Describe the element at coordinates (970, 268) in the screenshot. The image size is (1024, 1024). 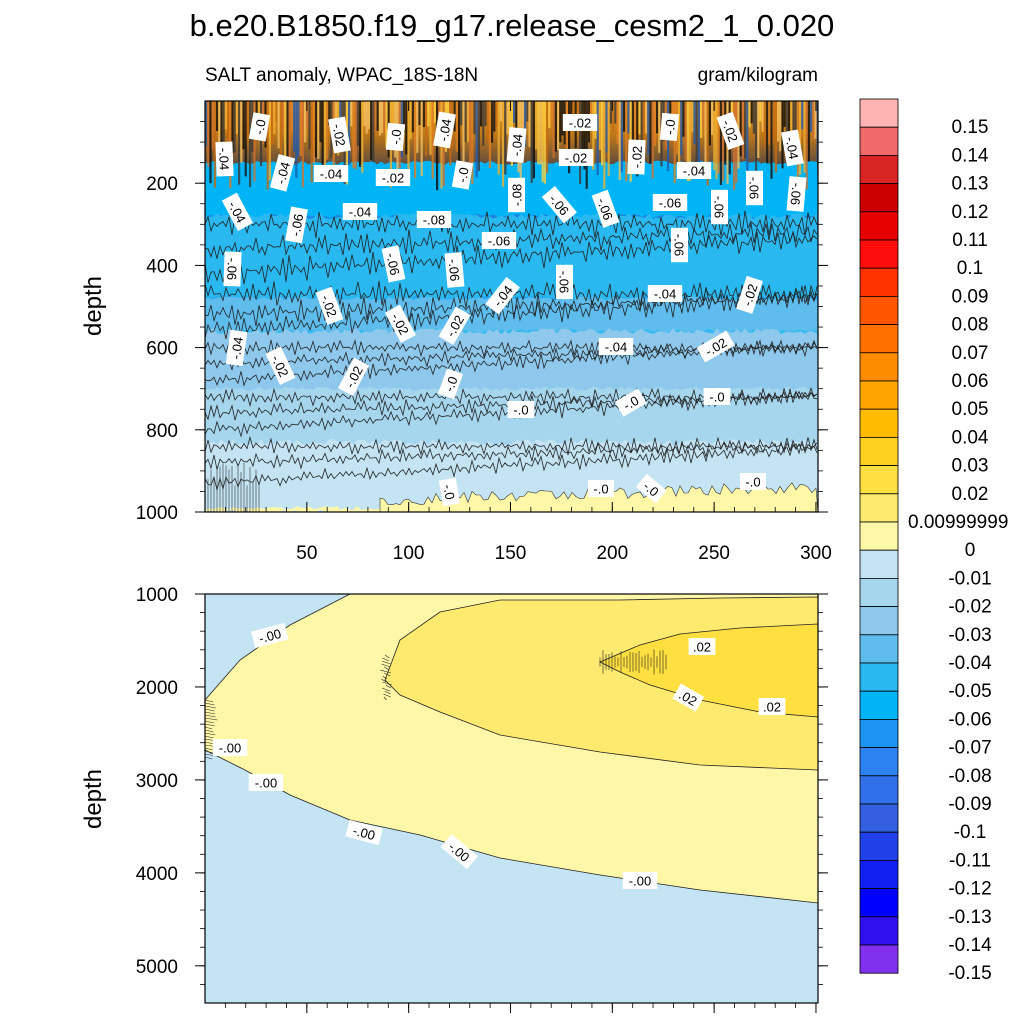
I see `colorbar-label: 0.1` at that location.